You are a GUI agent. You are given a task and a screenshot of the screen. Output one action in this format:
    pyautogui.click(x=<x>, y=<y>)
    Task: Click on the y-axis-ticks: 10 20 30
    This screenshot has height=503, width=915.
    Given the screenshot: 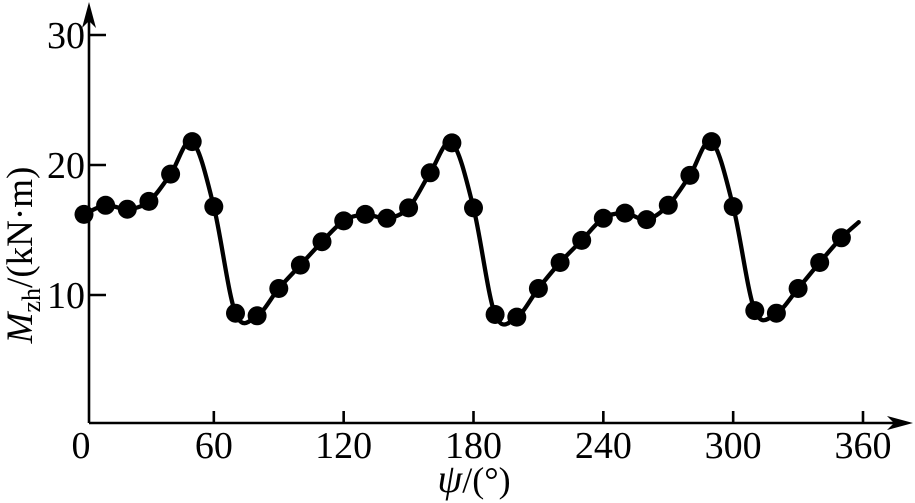 What is the action you would take?
    pyautogui.click(x=76, y=166)
    